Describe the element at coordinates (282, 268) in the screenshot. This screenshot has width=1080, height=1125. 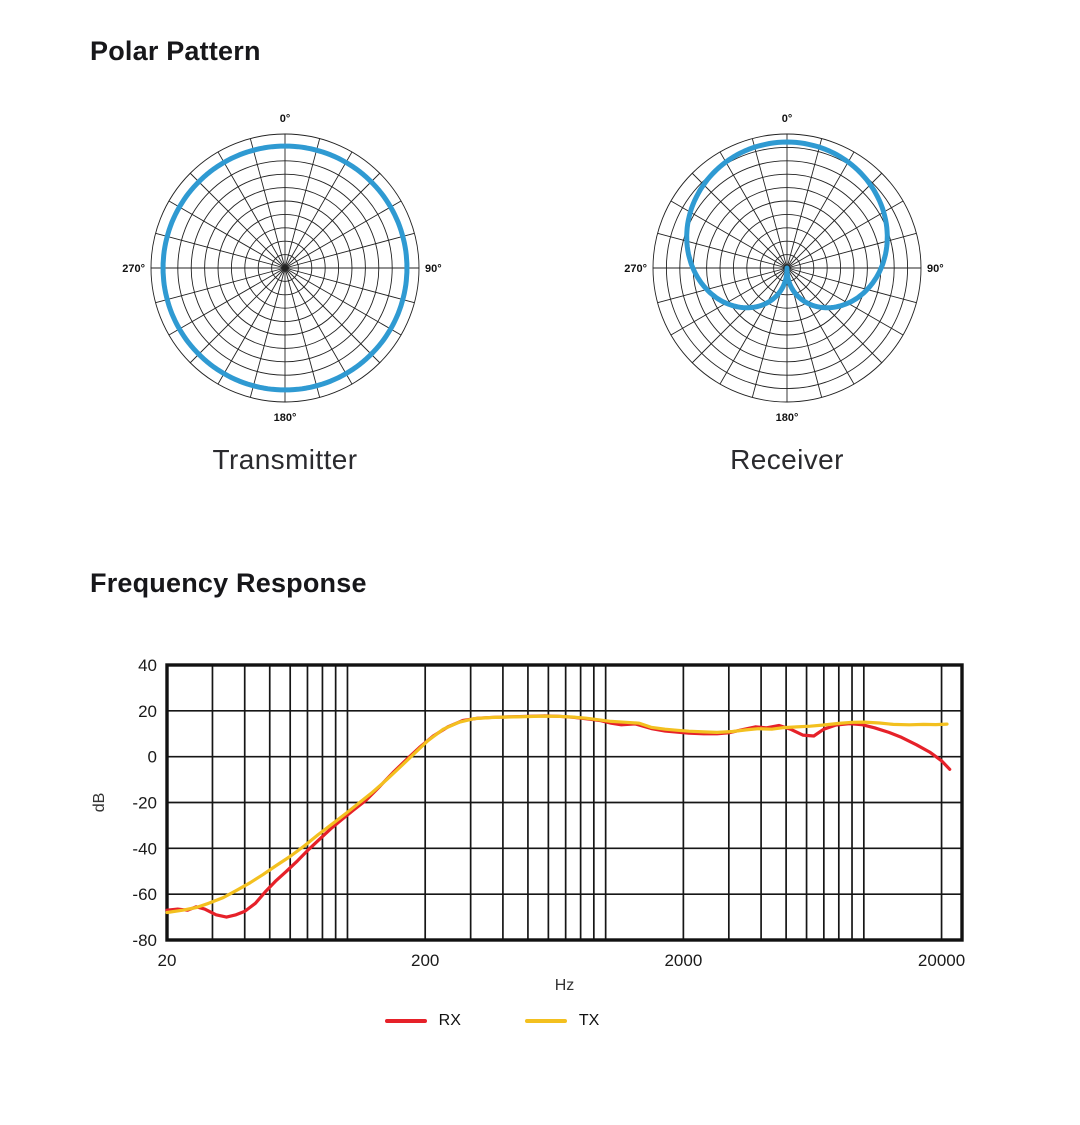
I see `transmitter-polar-chart: 0° 90° 180° 270°` at that location.